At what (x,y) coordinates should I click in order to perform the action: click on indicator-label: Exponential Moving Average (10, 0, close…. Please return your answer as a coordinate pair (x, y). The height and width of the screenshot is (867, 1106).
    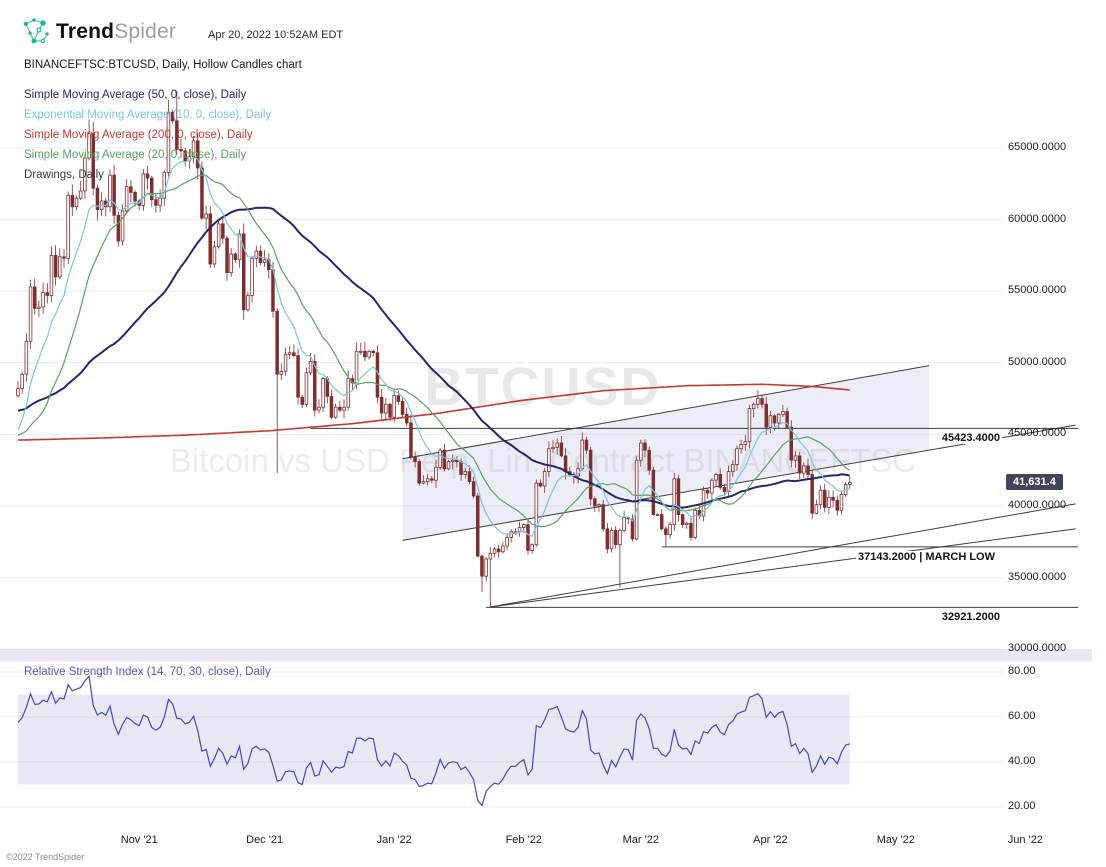
    Looking at the image, I should click on (148, 115).